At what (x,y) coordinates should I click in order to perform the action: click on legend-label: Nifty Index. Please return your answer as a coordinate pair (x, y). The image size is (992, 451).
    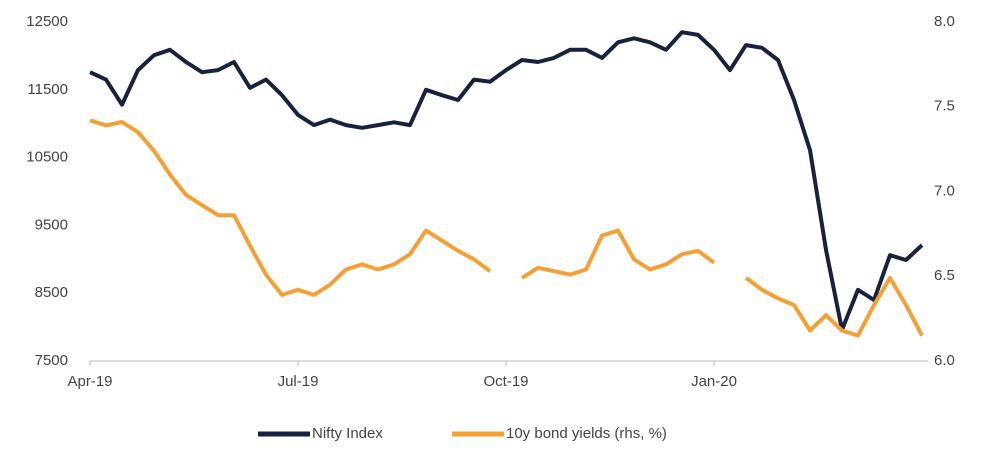
    Looking at the image, I should click on (347, 433).